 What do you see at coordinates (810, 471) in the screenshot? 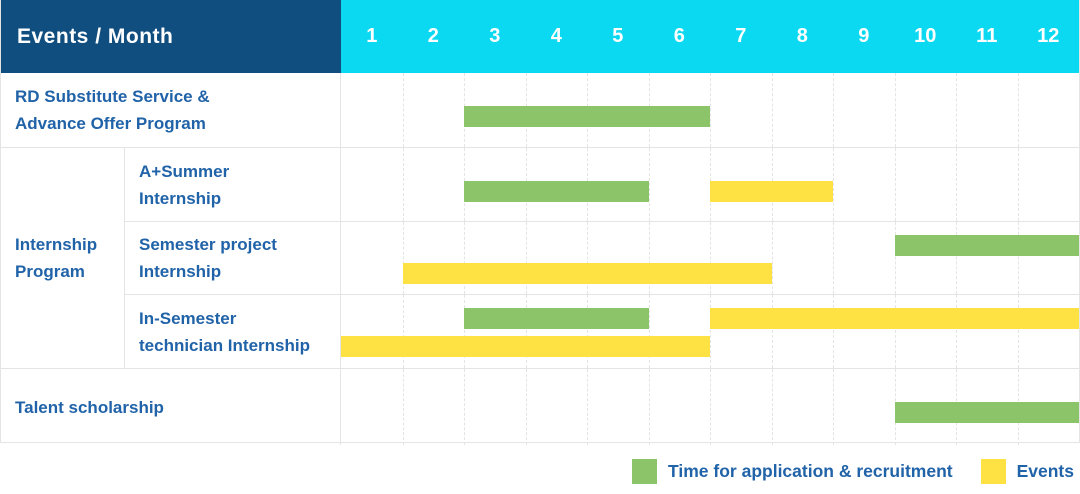
I see `legend-label-application: Time for application & recruitment` at bounding box center [810, 471].